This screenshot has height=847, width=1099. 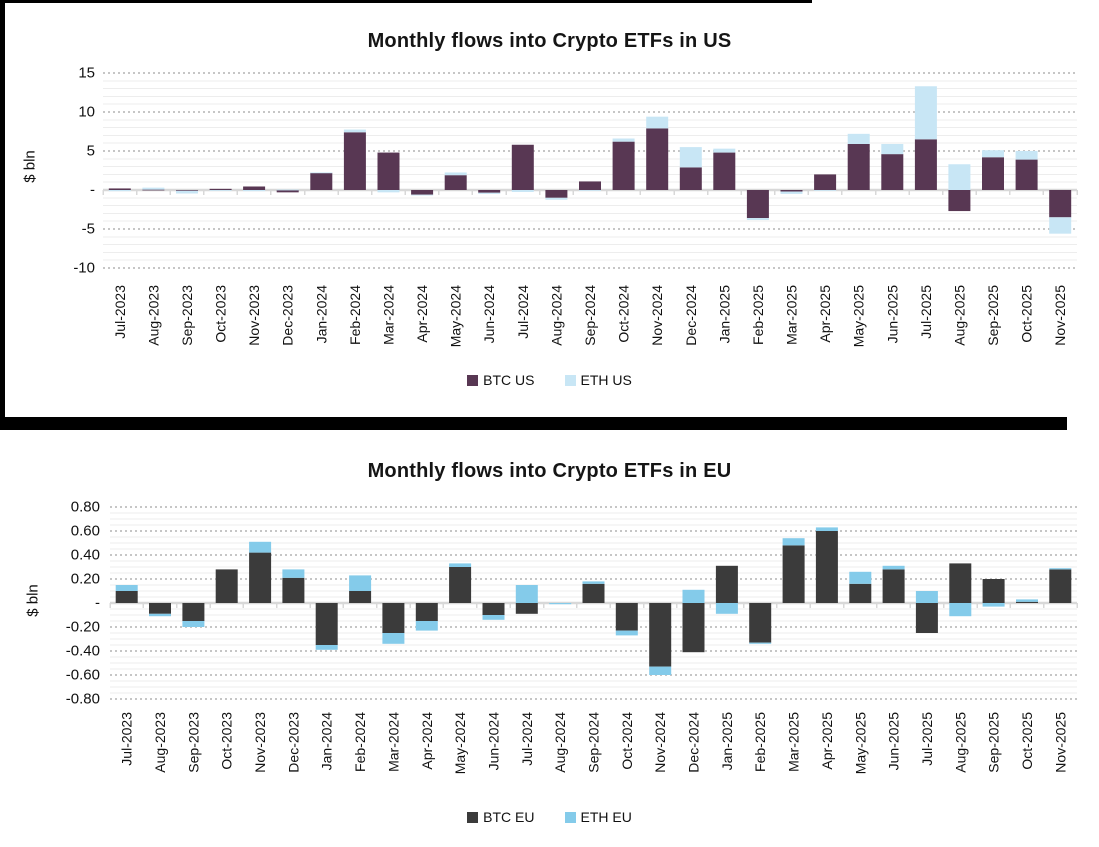 What do you see at coordinates (83, 699) in the screenshot?
I see `y-tick-label: -0.80` at bounding box center [83, 699].